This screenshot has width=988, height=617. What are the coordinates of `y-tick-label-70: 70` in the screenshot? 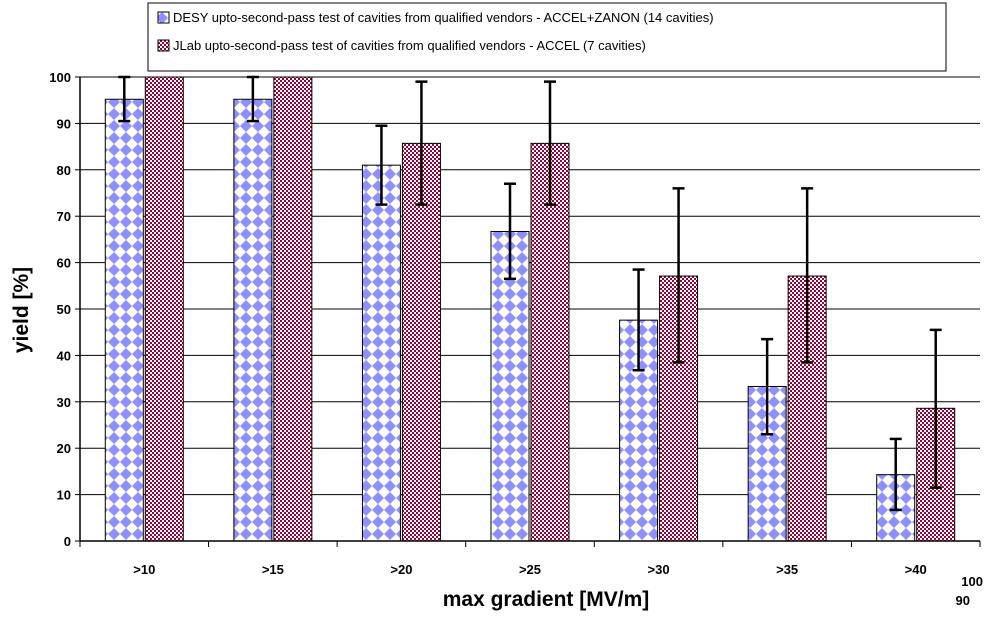 It's located at (64, 216).